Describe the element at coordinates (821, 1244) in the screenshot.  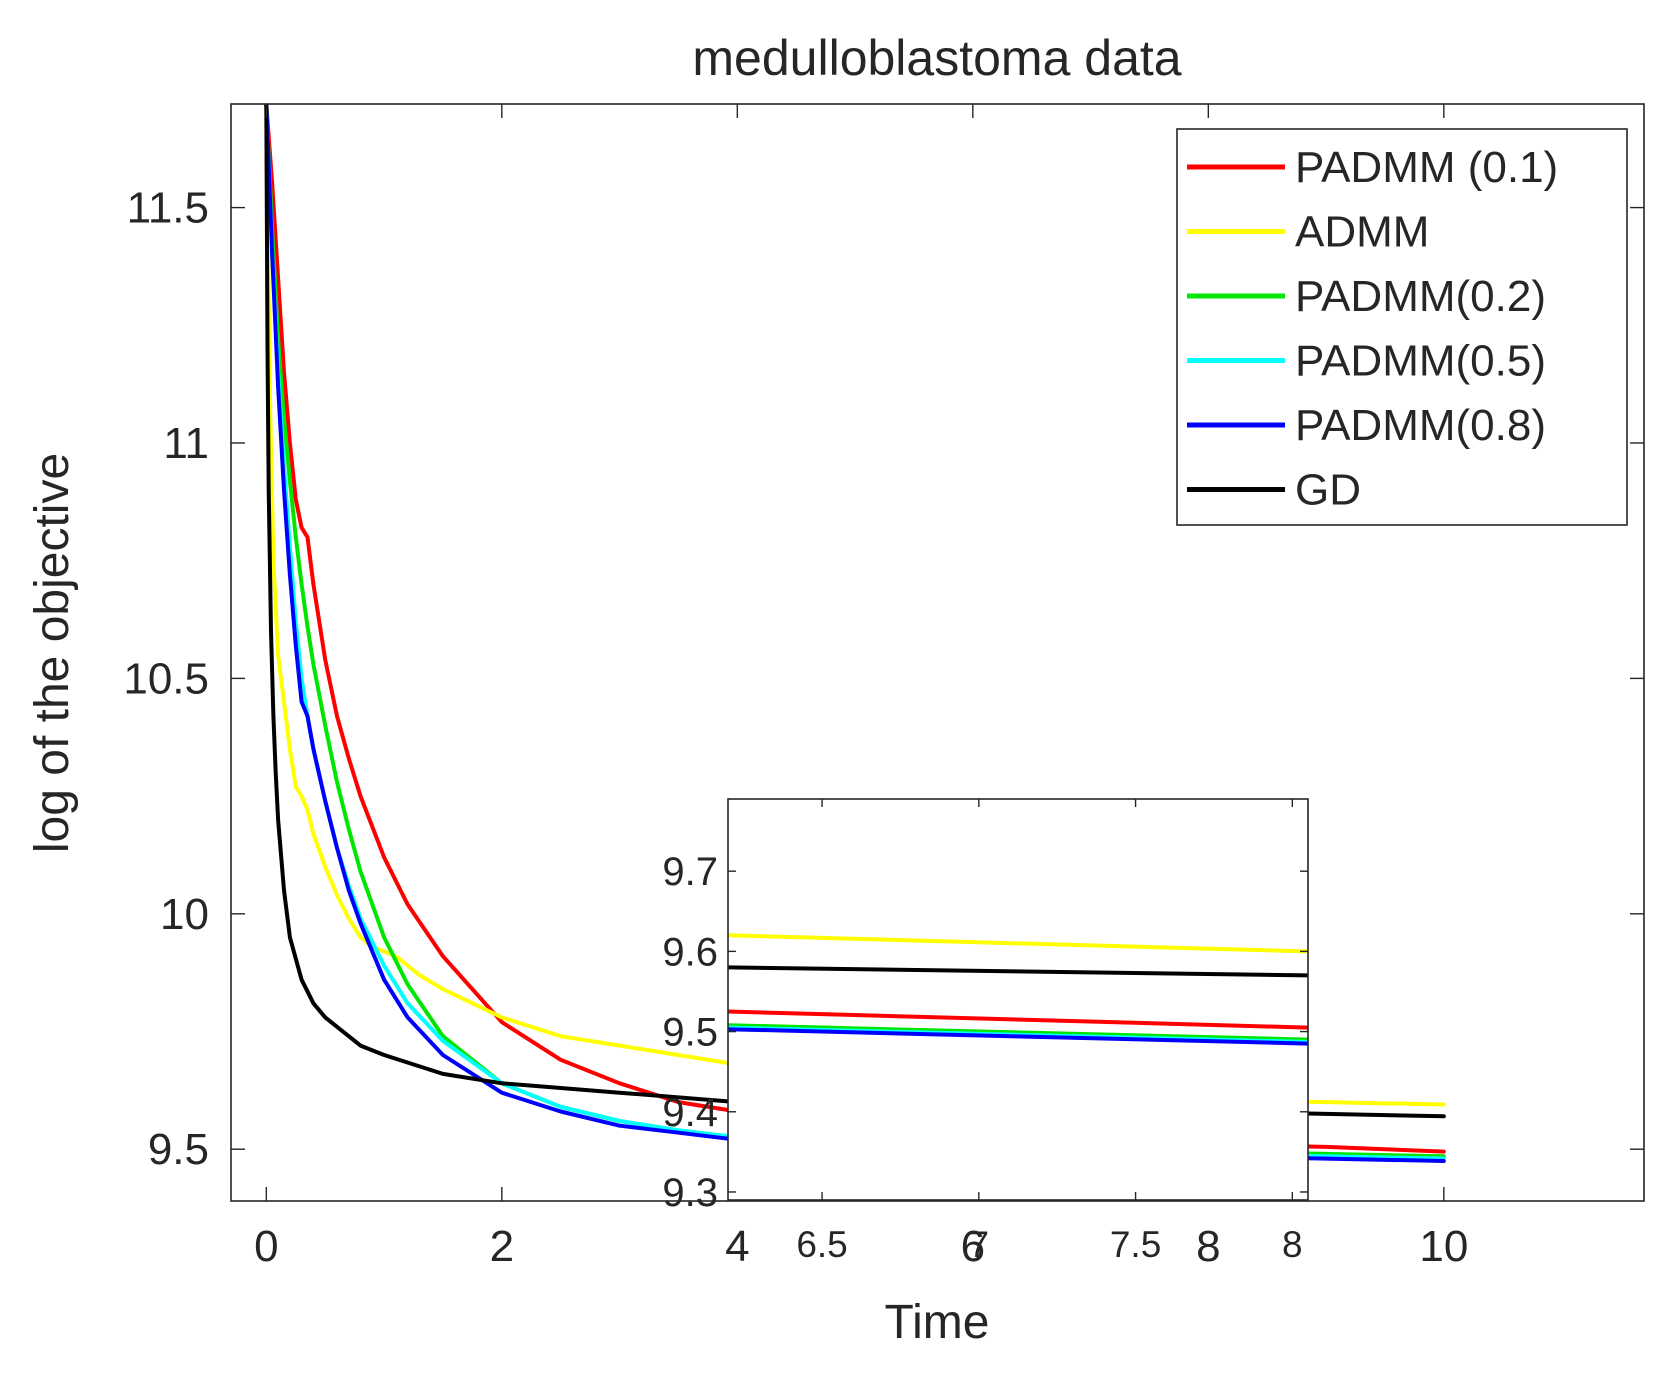
I see `inset-x-tick-label: 6.5` at that location.